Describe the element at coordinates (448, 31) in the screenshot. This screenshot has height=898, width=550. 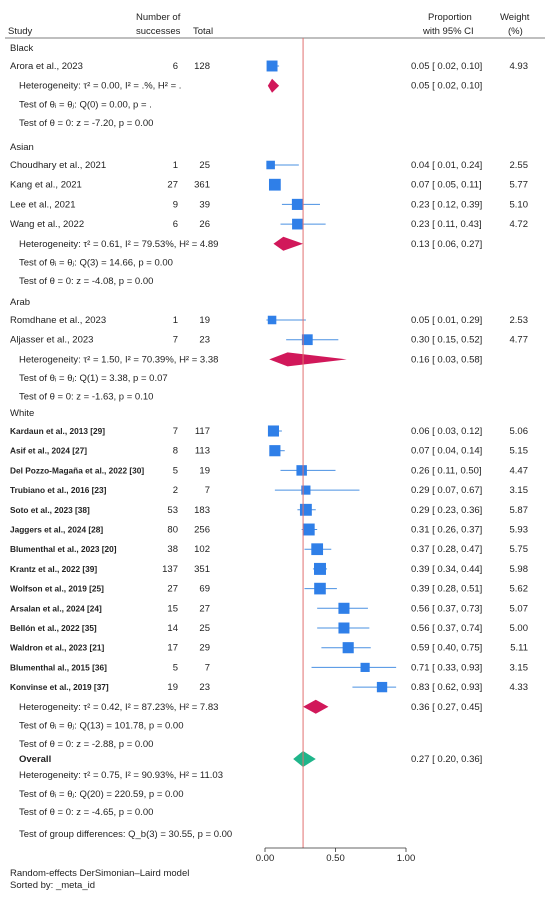
I see `header-ci-line2: with 95% CI` at that location.